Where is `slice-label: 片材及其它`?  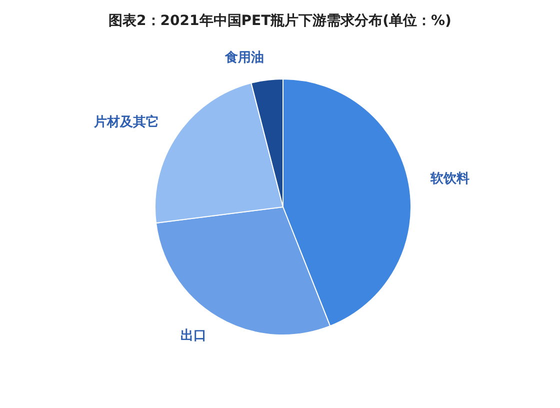 slice-label: 片材及其它 is located at coordinates (125, 122).